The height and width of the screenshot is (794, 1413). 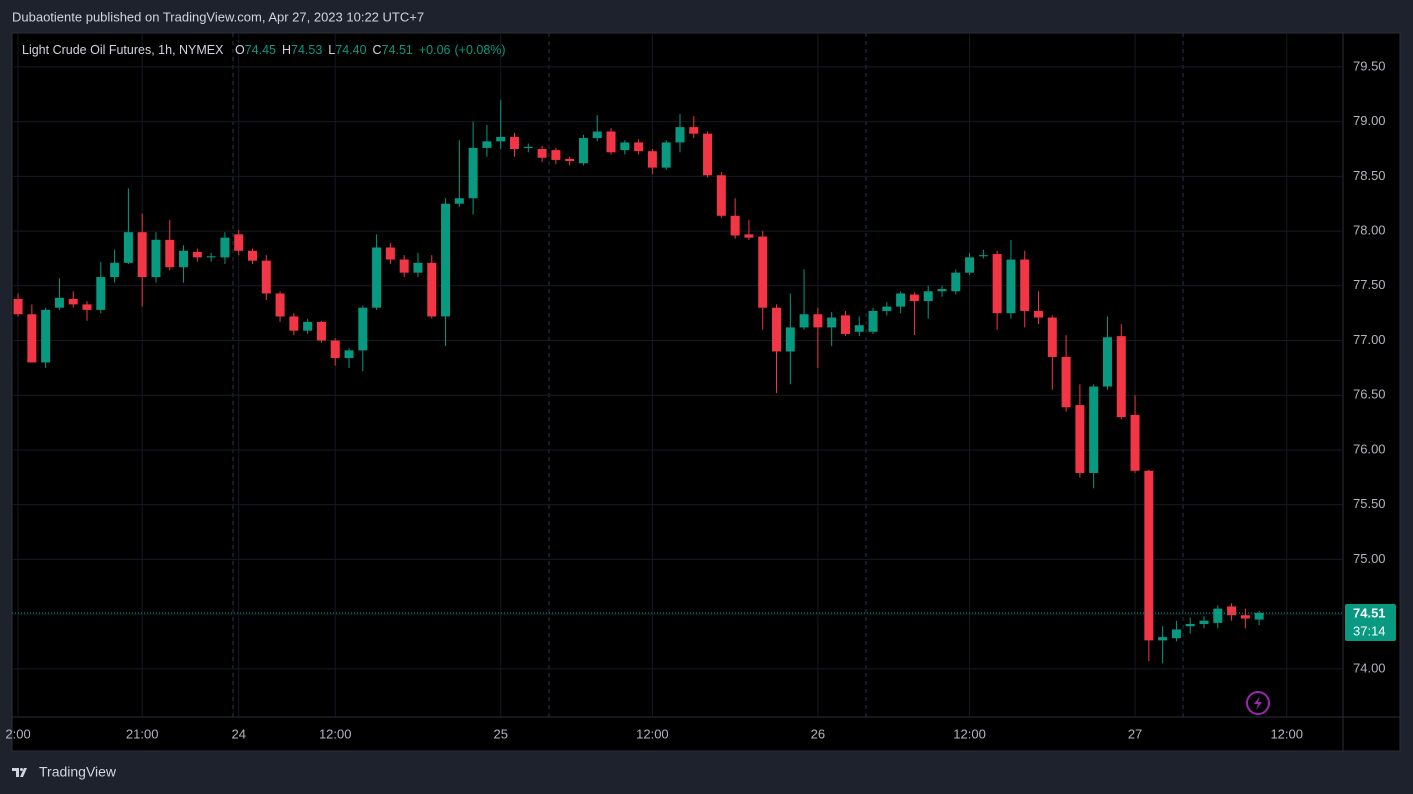 What do you see at coordinates (500, 733) in the screenshot?
I see `x-tick-label: 25` at bounding box center [500, 733].